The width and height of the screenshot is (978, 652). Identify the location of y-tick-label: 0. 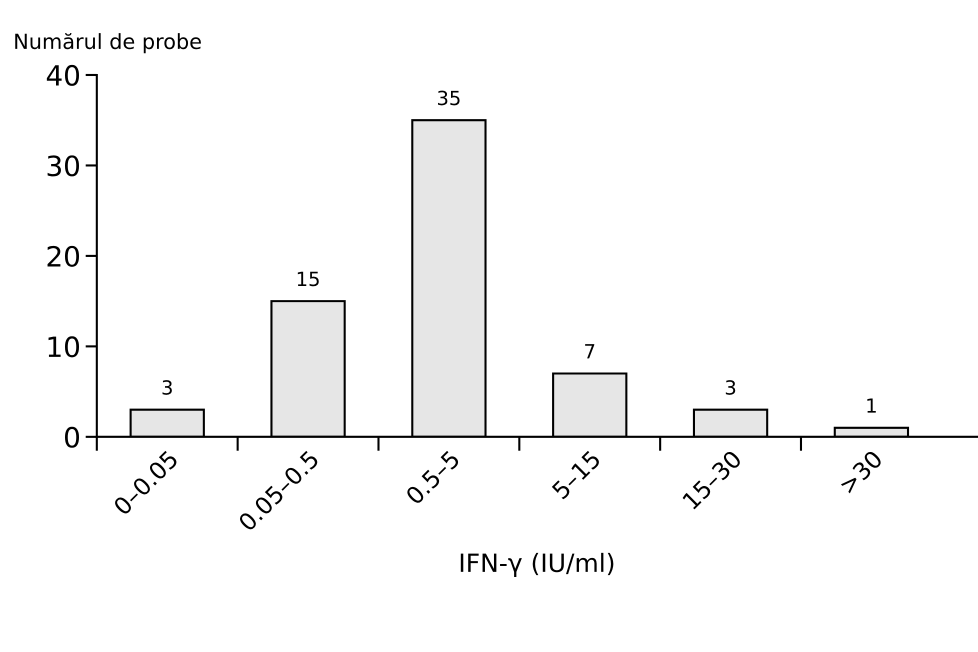
(72, 437).